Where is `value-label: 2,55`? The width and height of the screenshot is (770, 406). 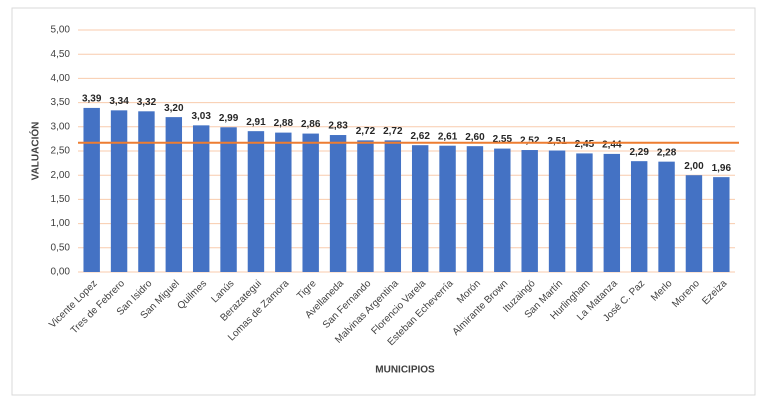 value-label: 2,55 is located at coordinates (503, 139).